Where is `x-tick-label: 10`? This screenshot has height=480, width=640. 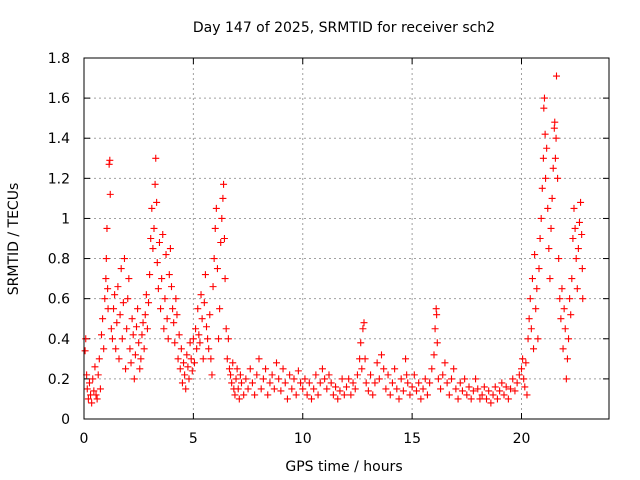
x-tick-label: 10 is located at coordinates (303, 439).